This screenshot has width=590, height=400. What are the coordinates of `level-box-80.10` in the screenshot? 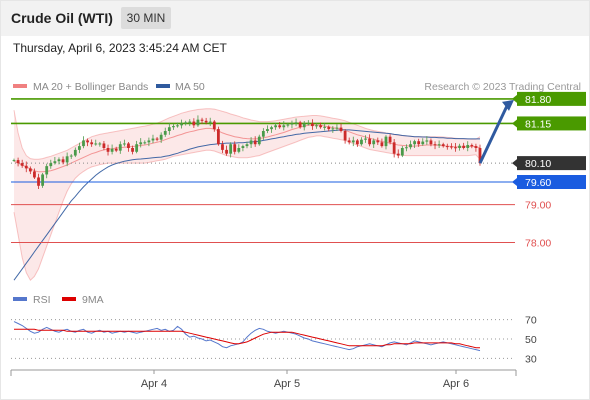 It's located at (551, 163).